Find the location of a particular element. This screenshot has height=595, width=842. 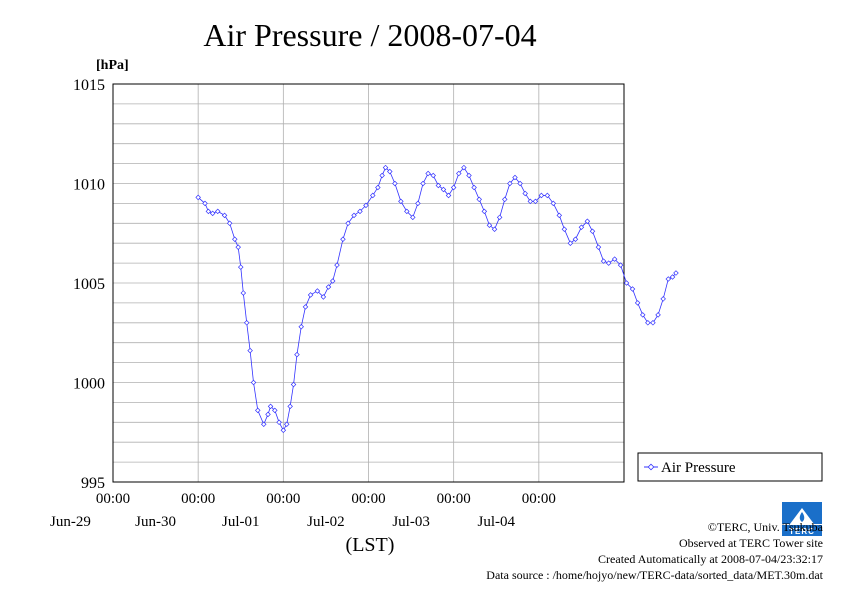

terc-logo: TERC is located at coordinates (802, 519).